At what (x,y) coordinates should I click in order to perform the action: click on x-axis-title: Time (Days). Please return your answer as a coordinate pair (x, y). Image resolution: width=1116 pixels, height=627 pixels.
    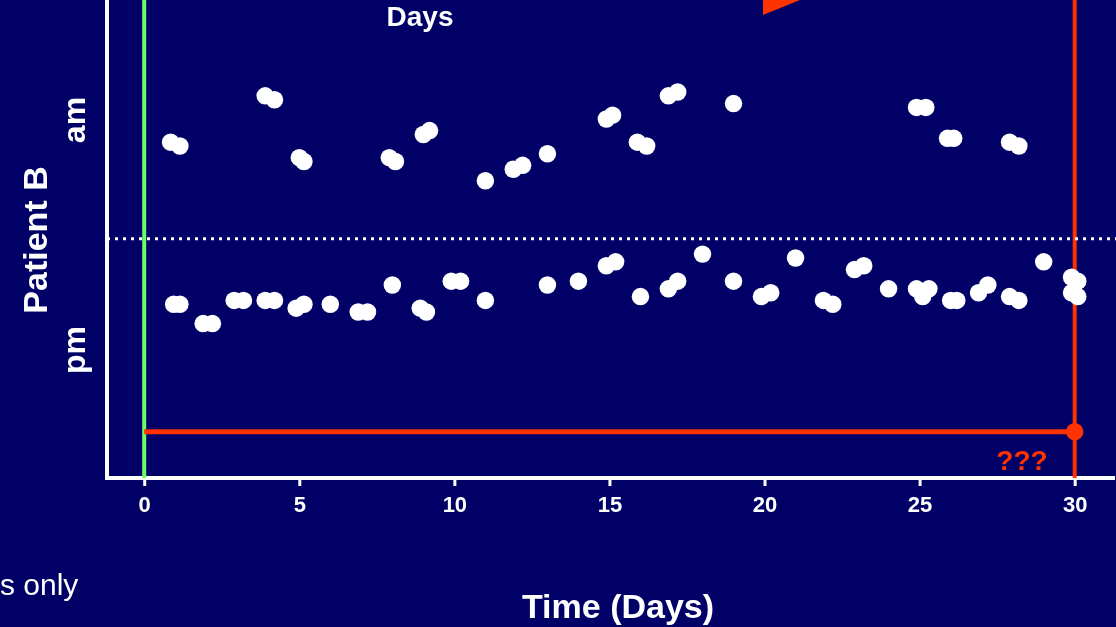
    Looking at the image, I should click on (618, 606).